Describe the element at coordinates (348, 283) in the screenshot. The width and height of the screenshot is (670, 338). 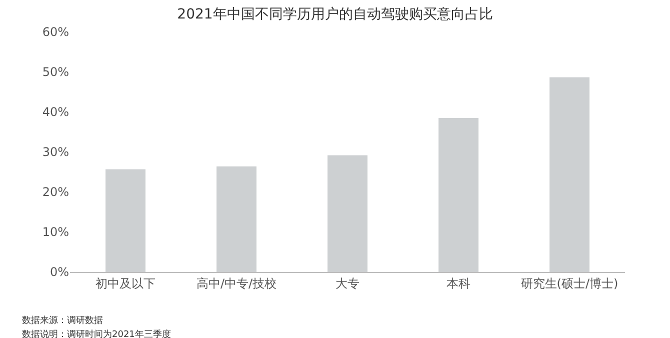
I see `x-tick-label: 大专` at that location.